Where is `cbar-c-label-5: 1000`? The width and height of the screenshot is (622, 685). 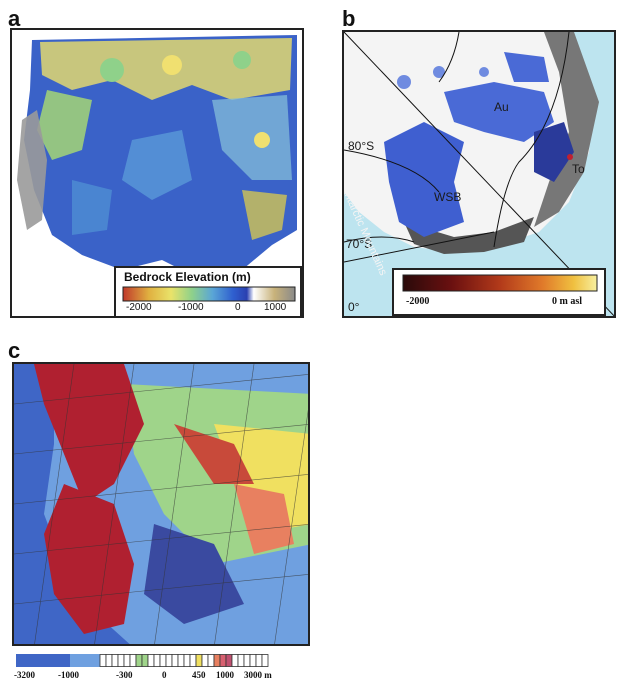 cbar-c-label-5: 1000 is located at coordinates (225, 675).